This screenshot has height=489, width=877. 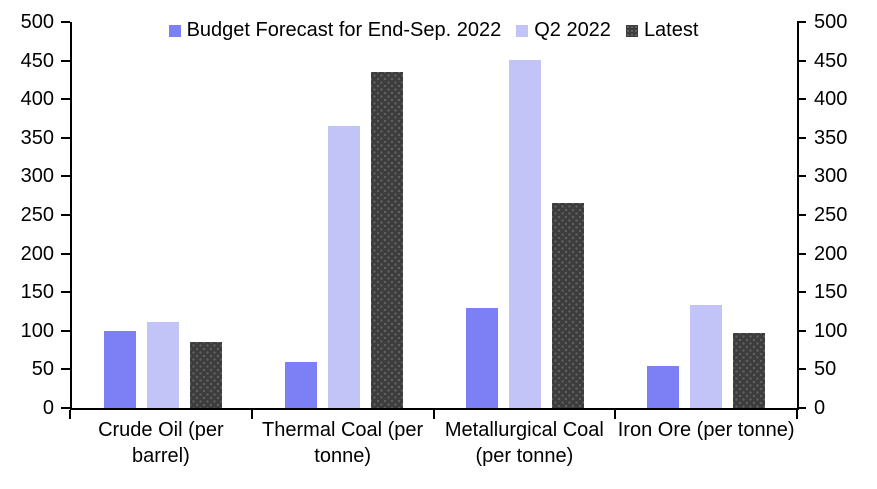 I want to click on y-axis-tick-label-right: 250, so click(x=831, y=215).